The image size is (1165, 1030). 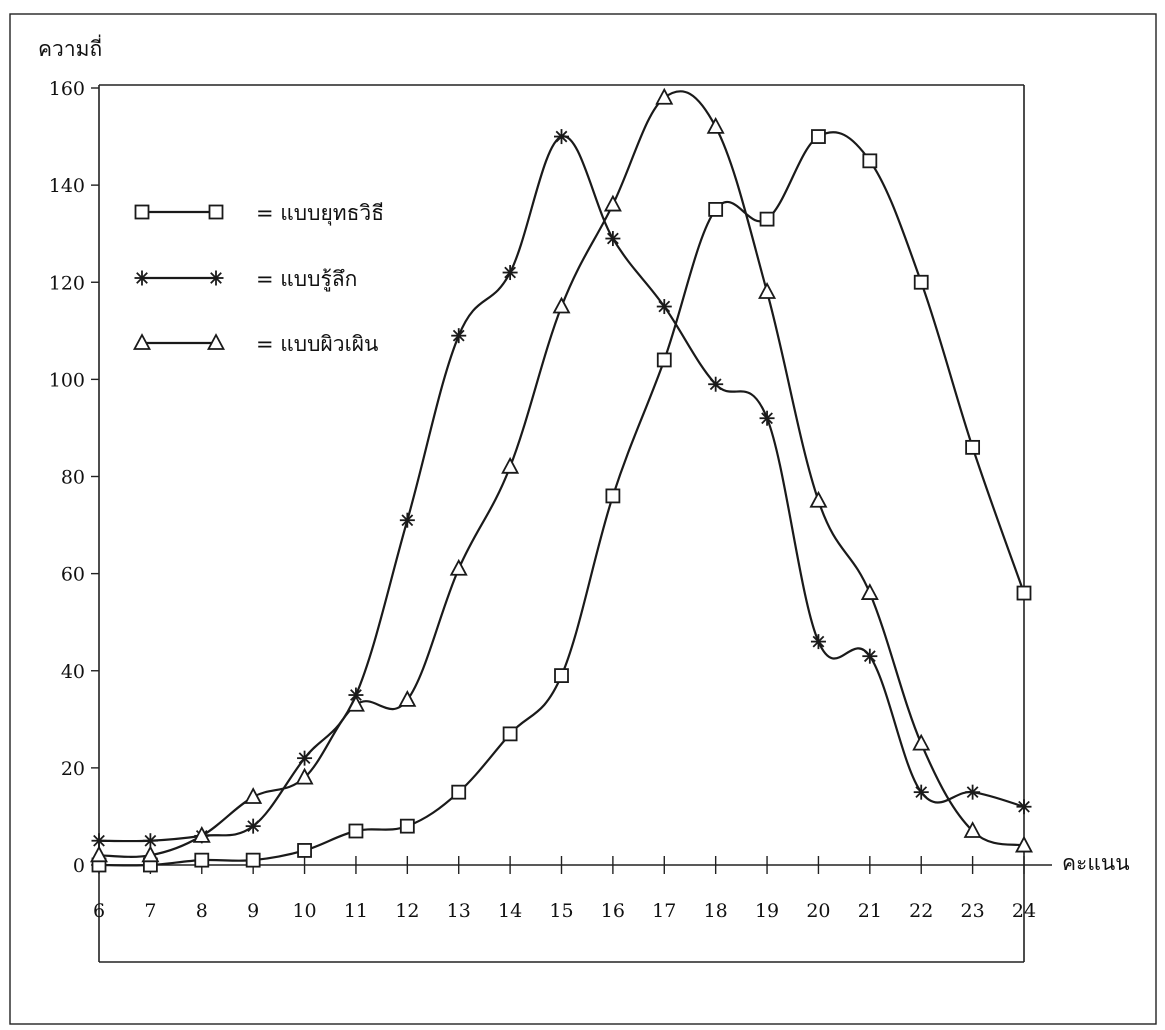 I want to click on x-tick-label: 15, so click(x=561, y=911).